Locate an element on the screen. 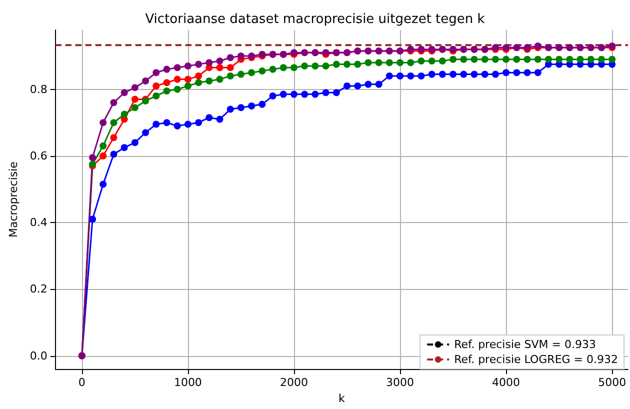  y-tick-label: 0.8 is located at coordinates (39, 89).